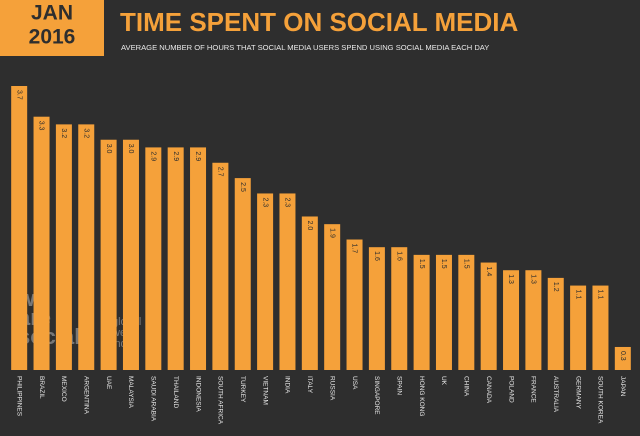  What do you see at coordinates (622, 386) in the screenshot?
I see `x-tick-label: JAPAN` at bounding box center [622, 386].